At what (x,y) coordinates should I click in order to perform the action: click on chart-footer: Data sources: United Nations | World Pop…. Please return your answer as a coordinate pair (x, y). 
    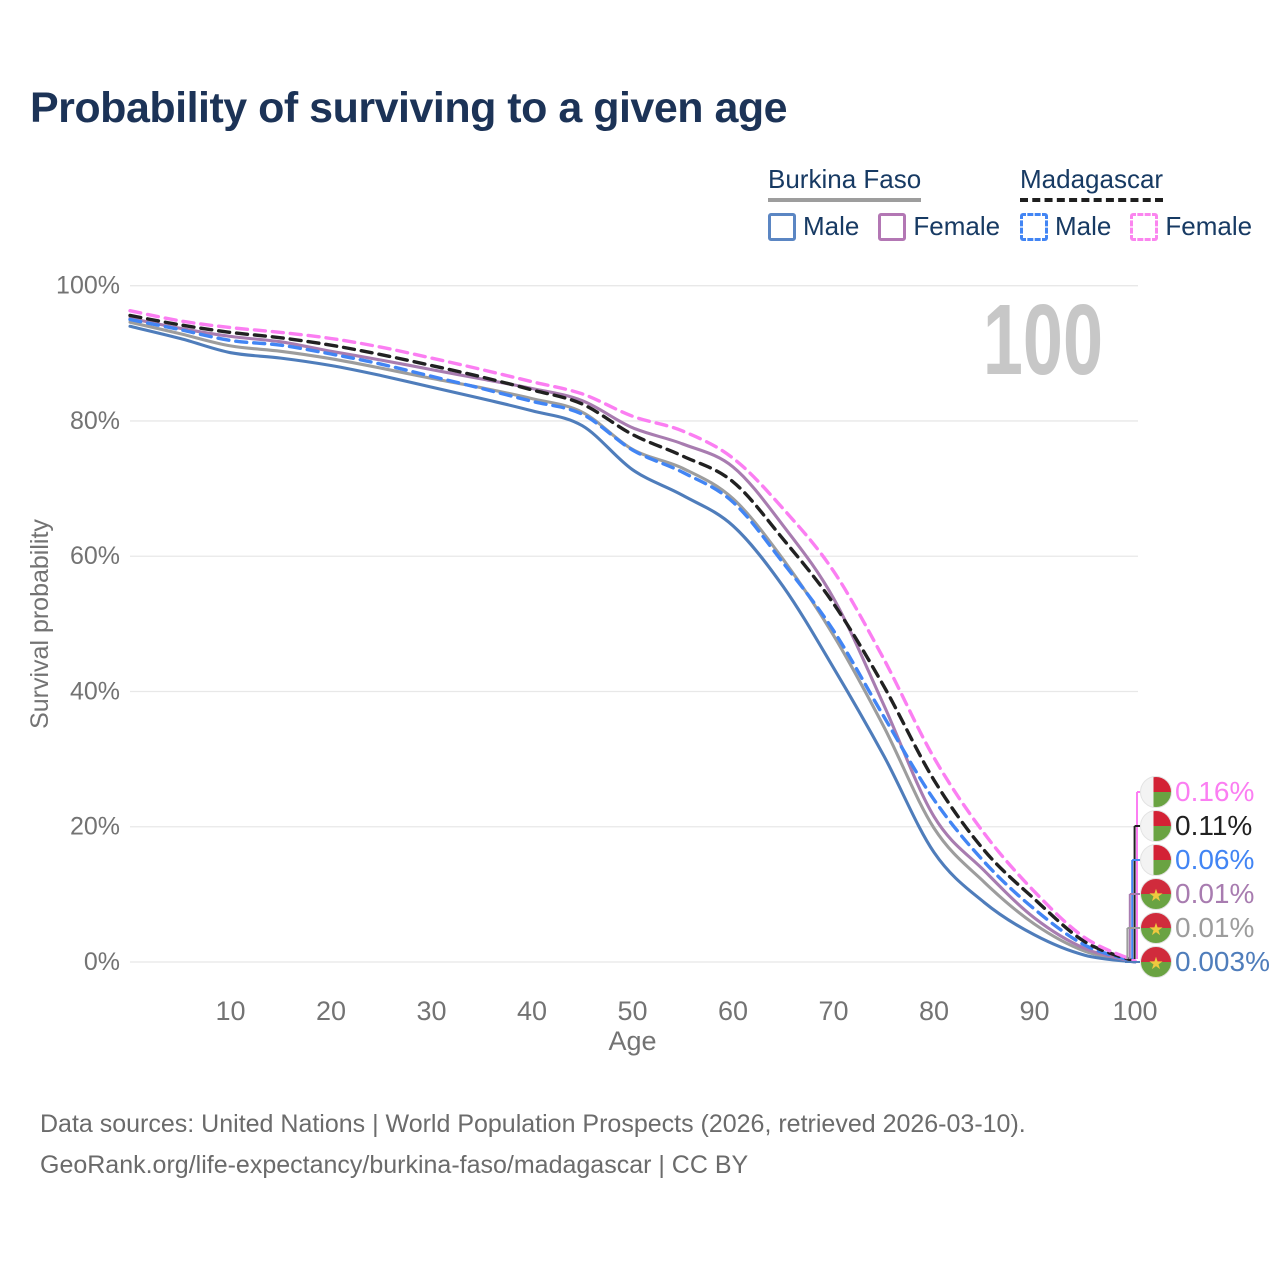
    Looking at the image, I should click on (533, 1145).